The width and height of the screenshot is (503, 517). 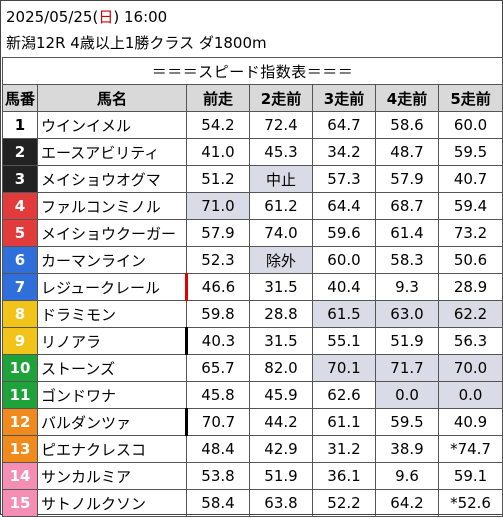 I want to click on horse-row: 12 バルダンツァ 70.7 44.2 61.1 59.5 40.9, so click(x=252, y=422).